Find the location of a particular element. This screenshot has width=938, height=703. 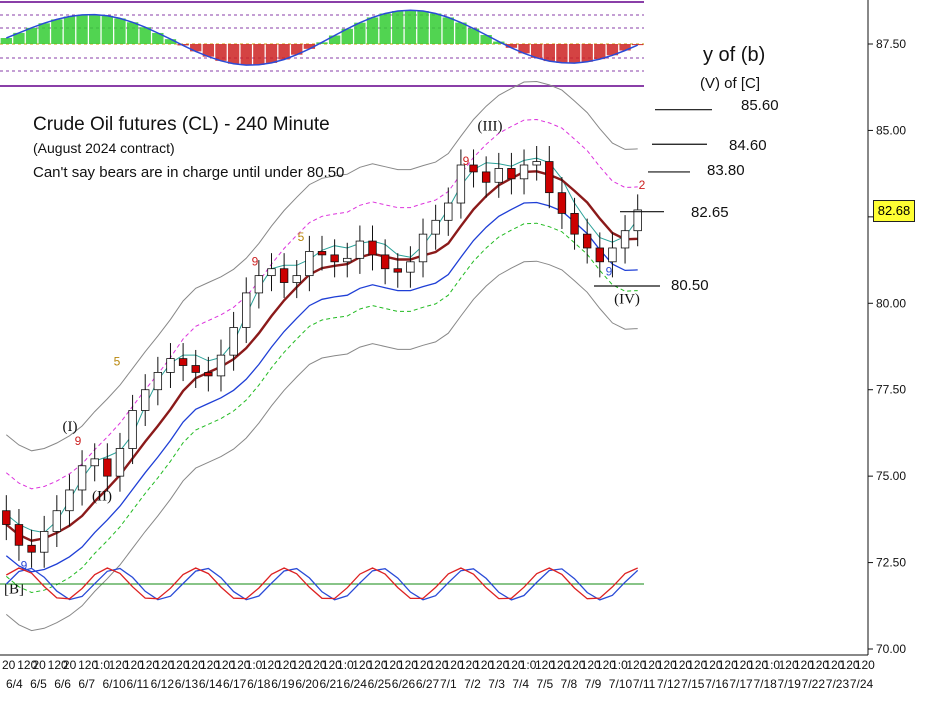

level-label-80-50: 80.50 is located at coordinates (690, 285).